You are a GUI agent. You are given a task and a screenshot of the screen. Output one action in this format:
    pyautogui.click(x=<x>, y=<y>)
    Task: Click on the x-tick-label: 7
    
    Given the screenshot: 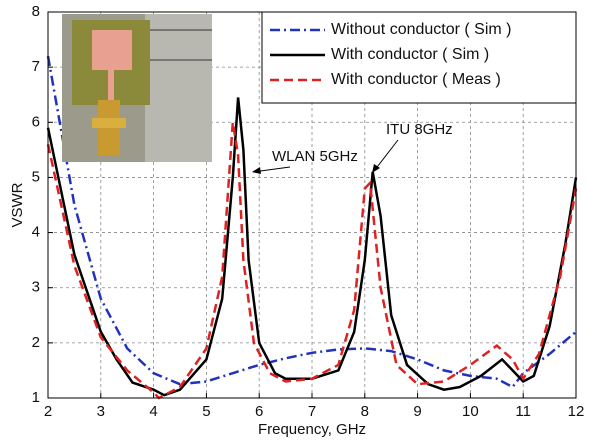 What is the action you would take?
    pyautogui.click(x=312, y=411)
    